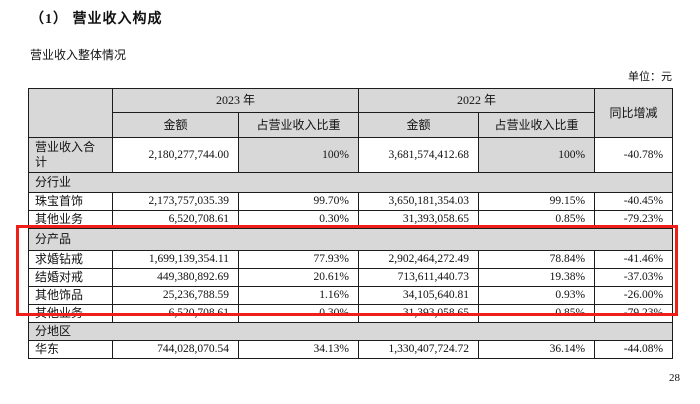 This screenshot has height=404, width=700. I want to click on yoy-change: -26.00%, so click(634, 295).